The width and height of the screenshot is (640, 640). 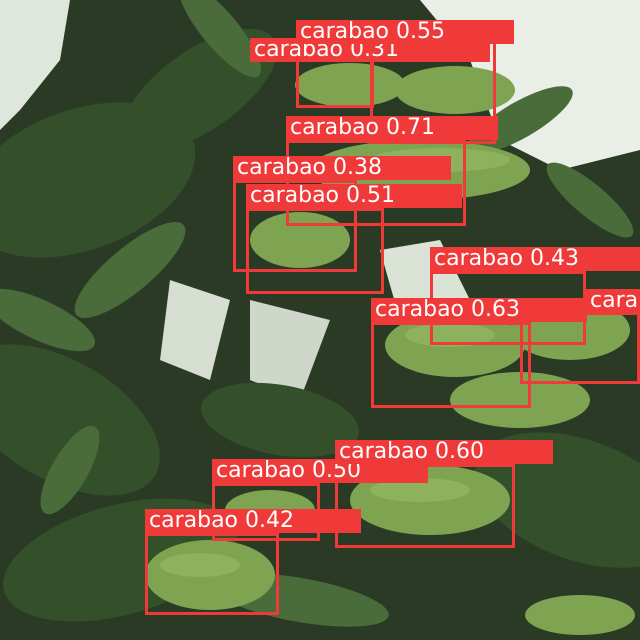 What do you see at coordinates (535, 259) in the screenshot?
I see `detection-label: carabao 0.43` at bounding box center [535, 259].